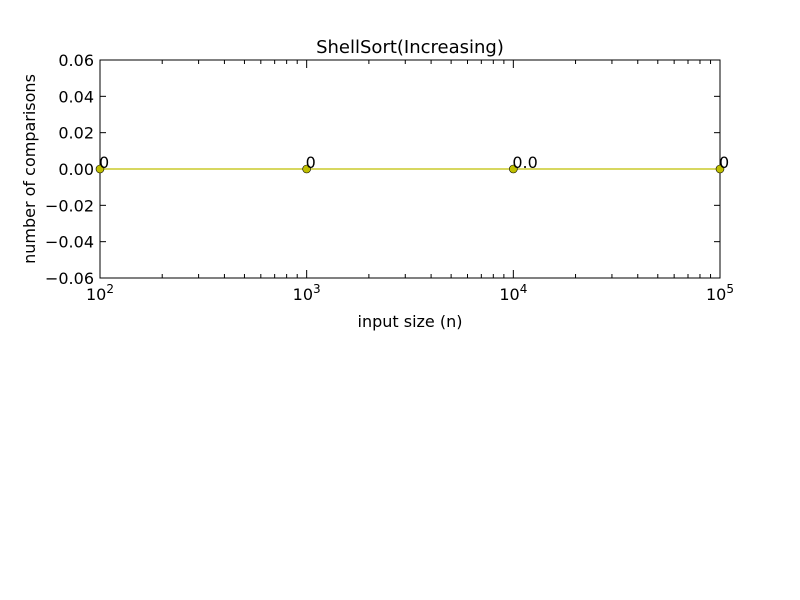 The width and height of the screenshot is (800, 600). Describe the element at coordinates (412, 163) in the screenshot. I see `series-layer: 0 0 0.0 0` at that location.